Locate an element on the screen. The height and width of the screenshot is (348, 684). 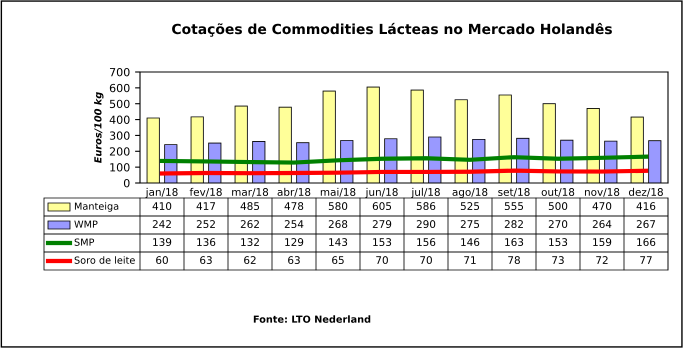
y-tick-label: 100 is located at coordinates (120, 167).